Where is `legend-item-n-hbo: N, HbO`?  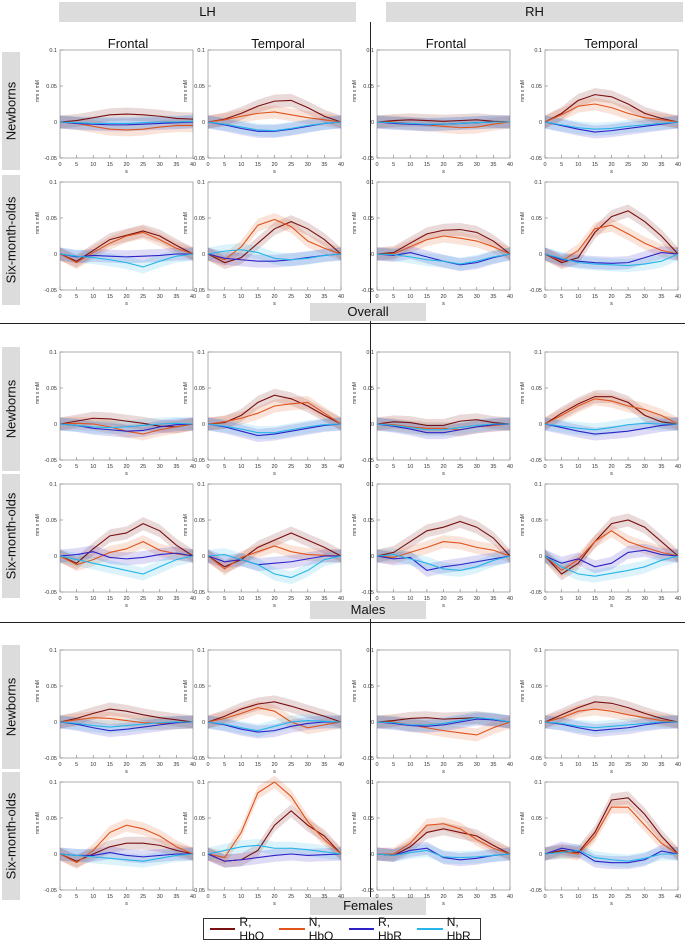
legend-item-n-hbo: N, HbO is located at coordinates (310, 929).